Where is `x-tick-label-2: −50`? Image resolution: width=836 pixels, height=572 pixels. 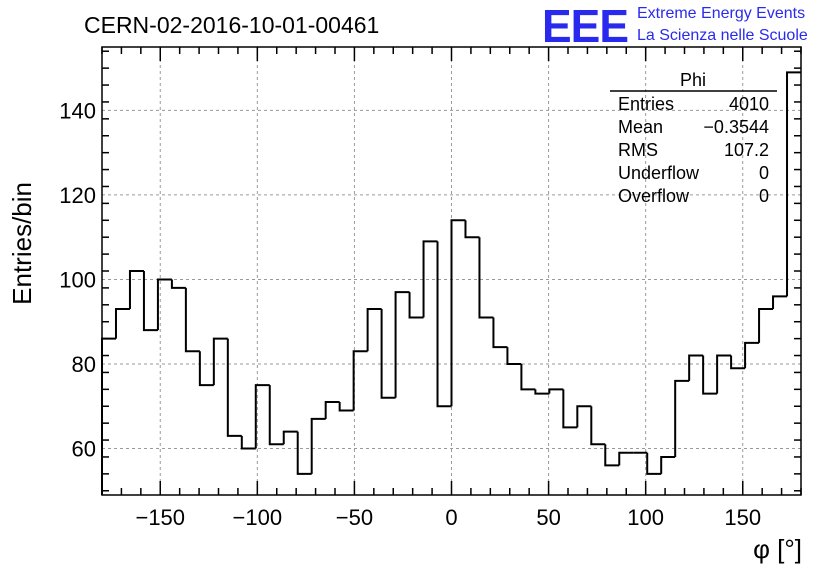 x-tick-label-2: −50 is located at coordinates (354, 517).